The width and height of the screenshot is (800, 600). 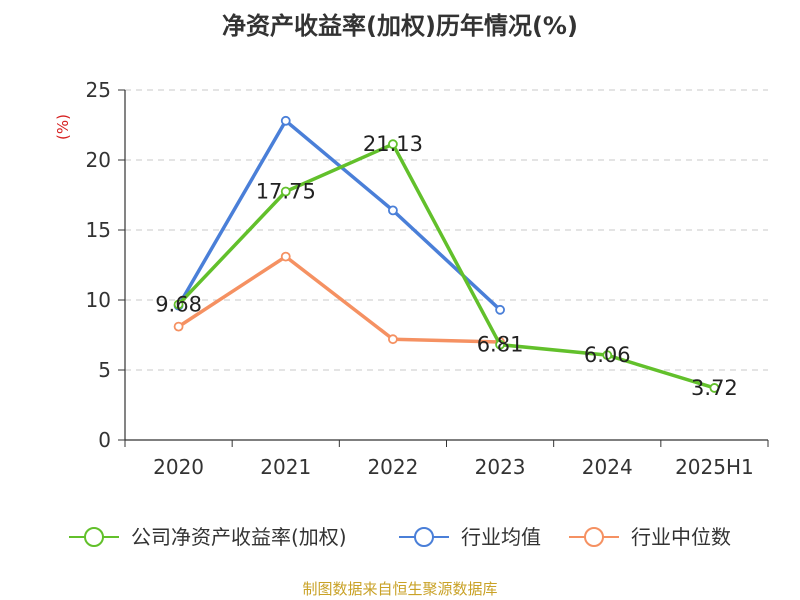 I want to click on y-axis-label: (%), so click(x=63, y=127).